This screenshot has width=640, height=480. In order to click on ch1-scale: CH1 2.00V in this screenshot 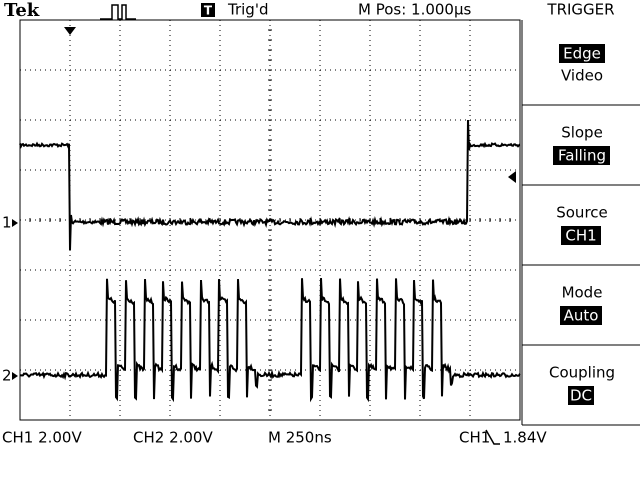, I will do `click(42, 438)`.